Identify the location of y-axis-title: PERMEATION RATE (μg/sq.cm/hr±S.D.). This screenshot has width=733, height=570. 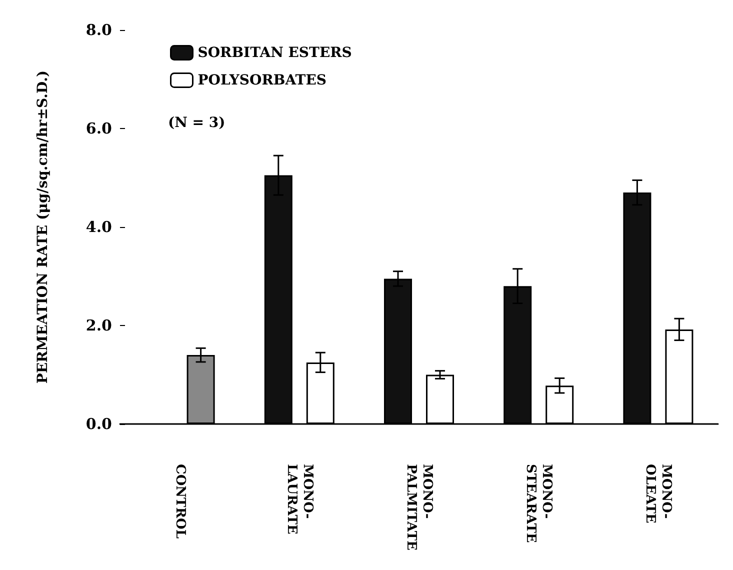
(43, 227).